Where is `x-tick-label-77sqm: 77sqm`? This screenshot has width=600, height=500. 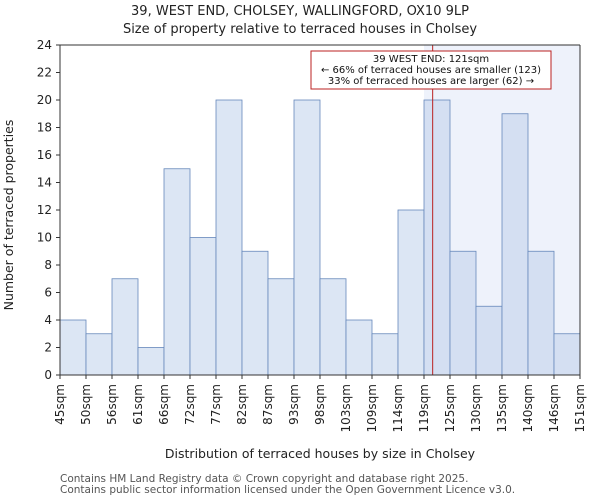
x-tick-label-77sqm: 77sqm is located at coordinates (216, 404).